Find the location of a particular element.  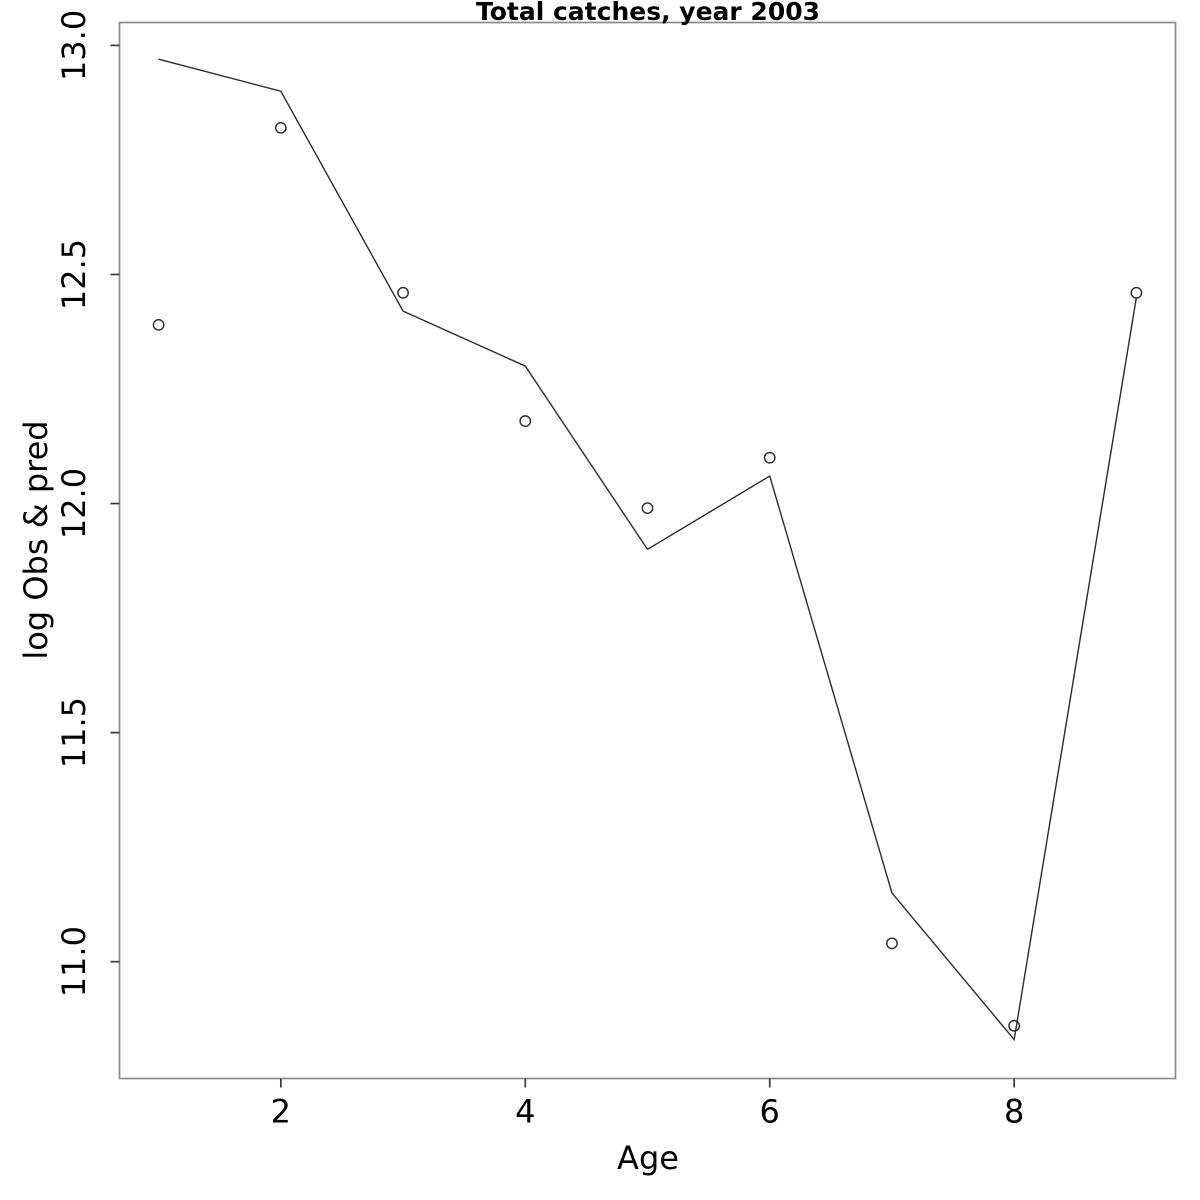

x-axis-ticks: 2 4 6 8 is located at coordinates (647, 1104).